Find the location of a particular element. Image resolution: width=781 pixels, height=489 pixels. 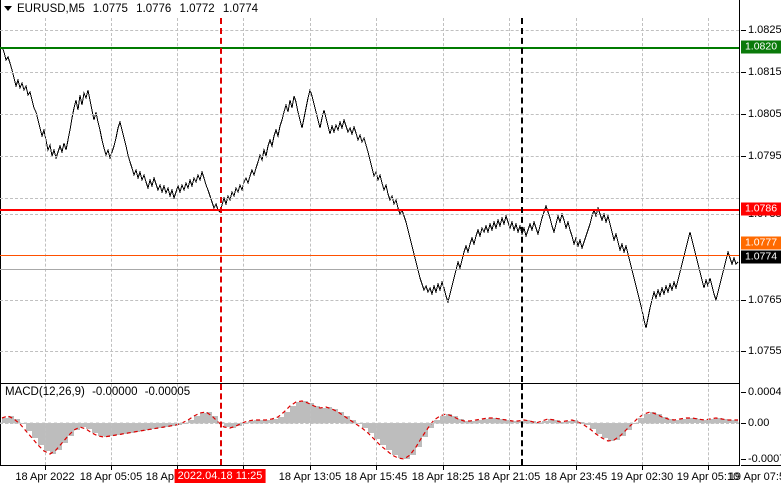

macd-zero-gridline is located at coordinates (369, 423).